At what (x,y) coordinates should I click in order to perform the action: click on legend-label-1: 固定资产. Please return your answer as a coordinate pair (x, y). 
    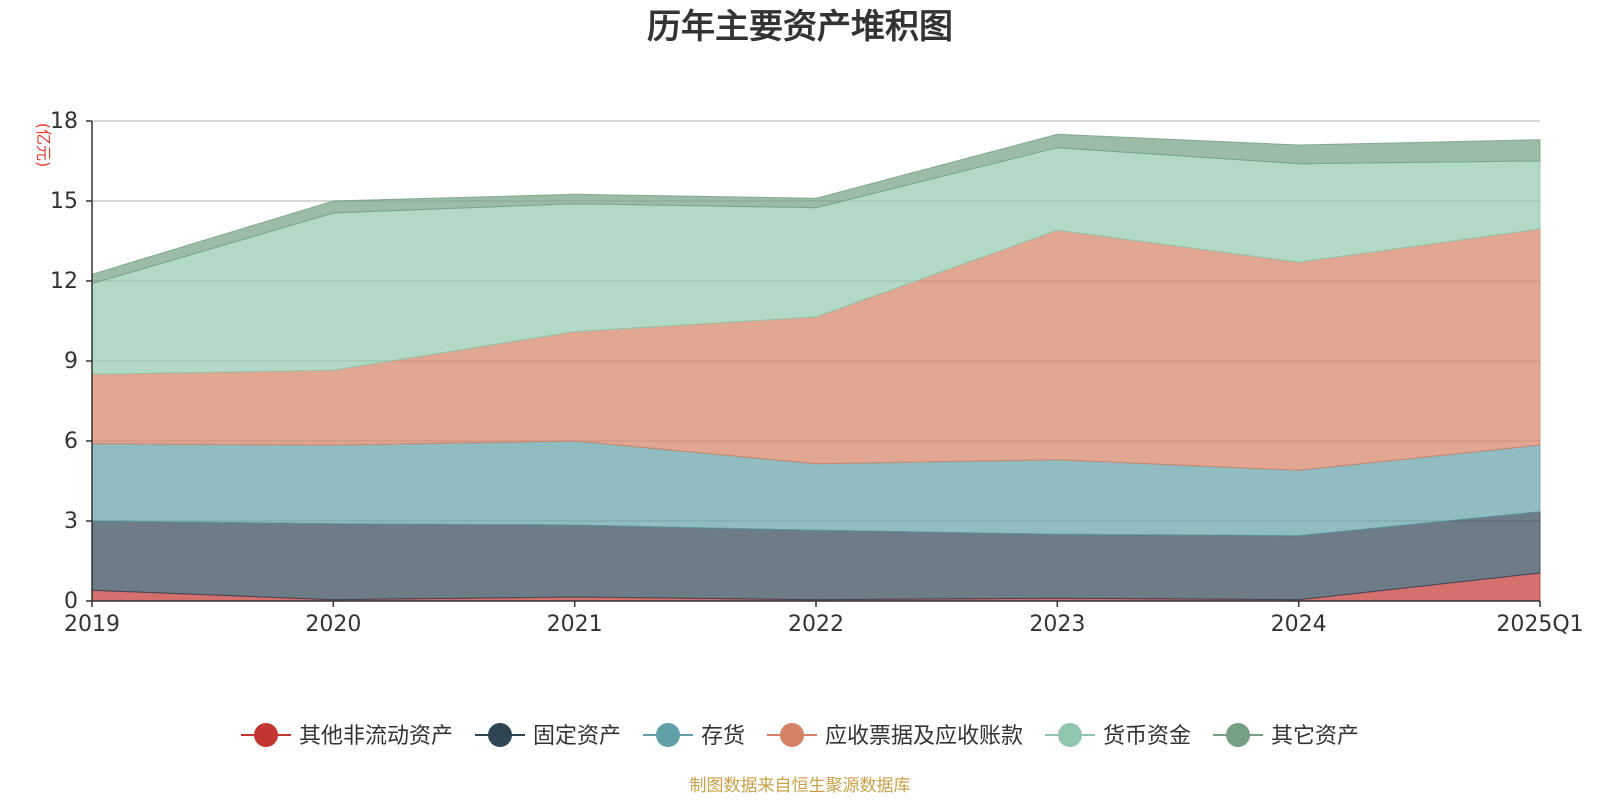
    Looking at the image, I should click on (577, 736).